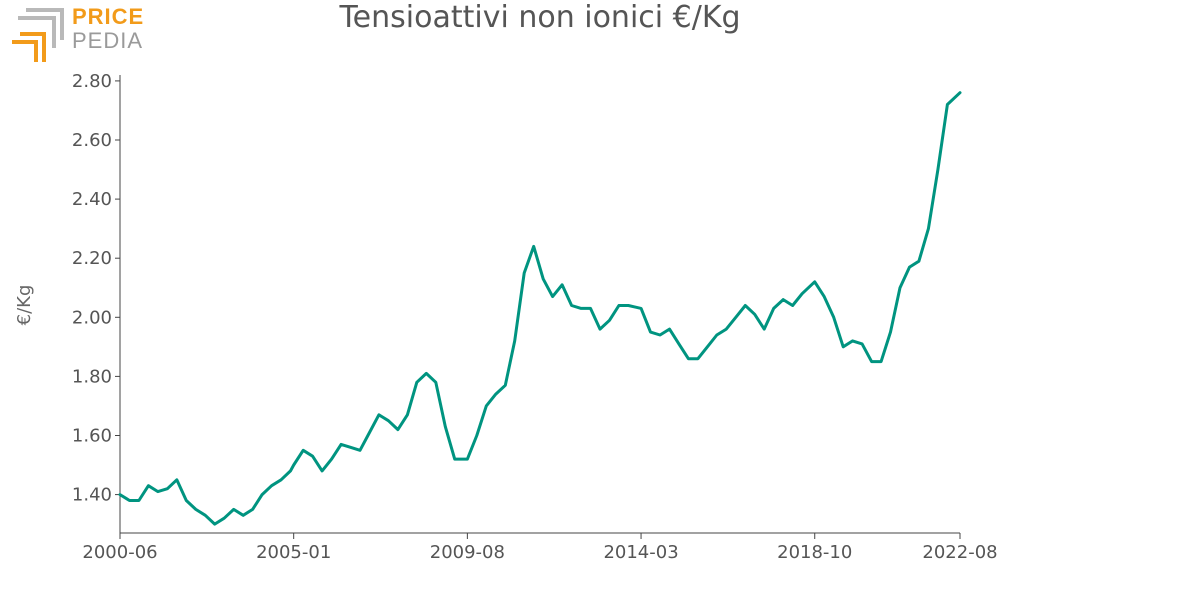  What do you see at coordinates (814, 552) in the screenshot?
I see `x-tick-label: 2018-10` at bounding box center [814, 552].